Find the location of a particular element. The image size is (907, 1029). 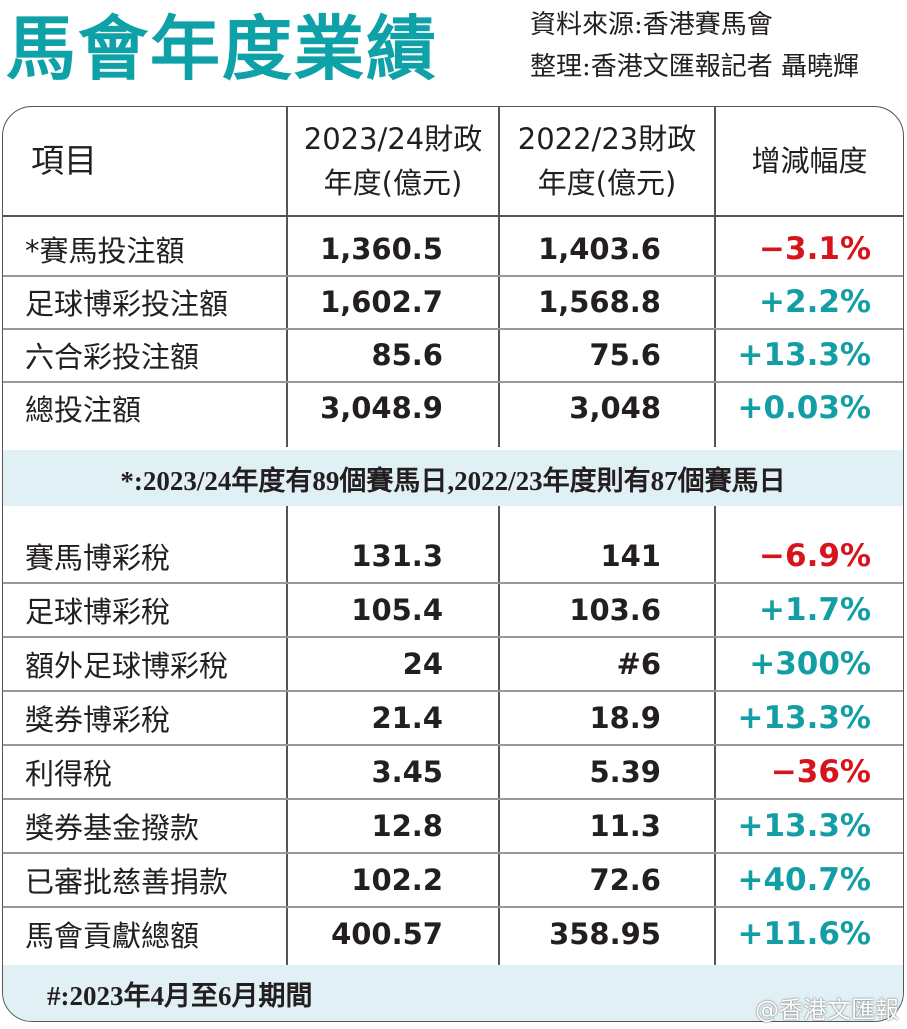

value-2022-23: 5.39 is located at coordinates (625, 771).